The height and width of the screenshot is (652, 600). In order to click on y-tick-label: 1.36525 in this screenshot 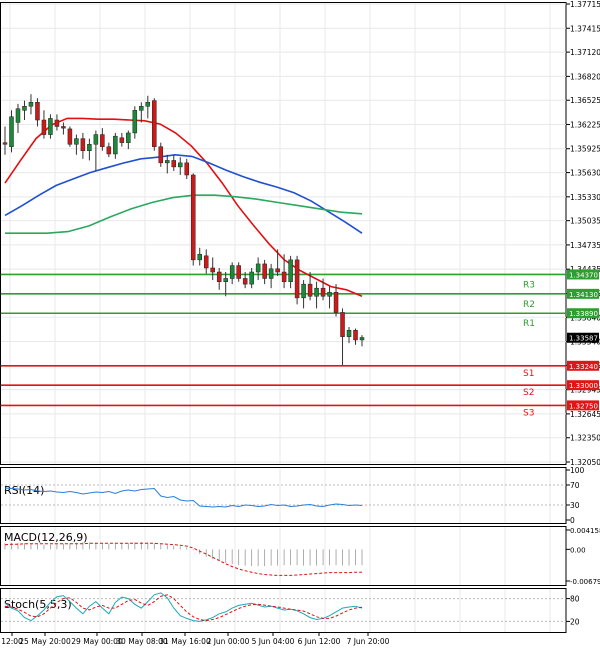, I will do `click(585, 100)`.